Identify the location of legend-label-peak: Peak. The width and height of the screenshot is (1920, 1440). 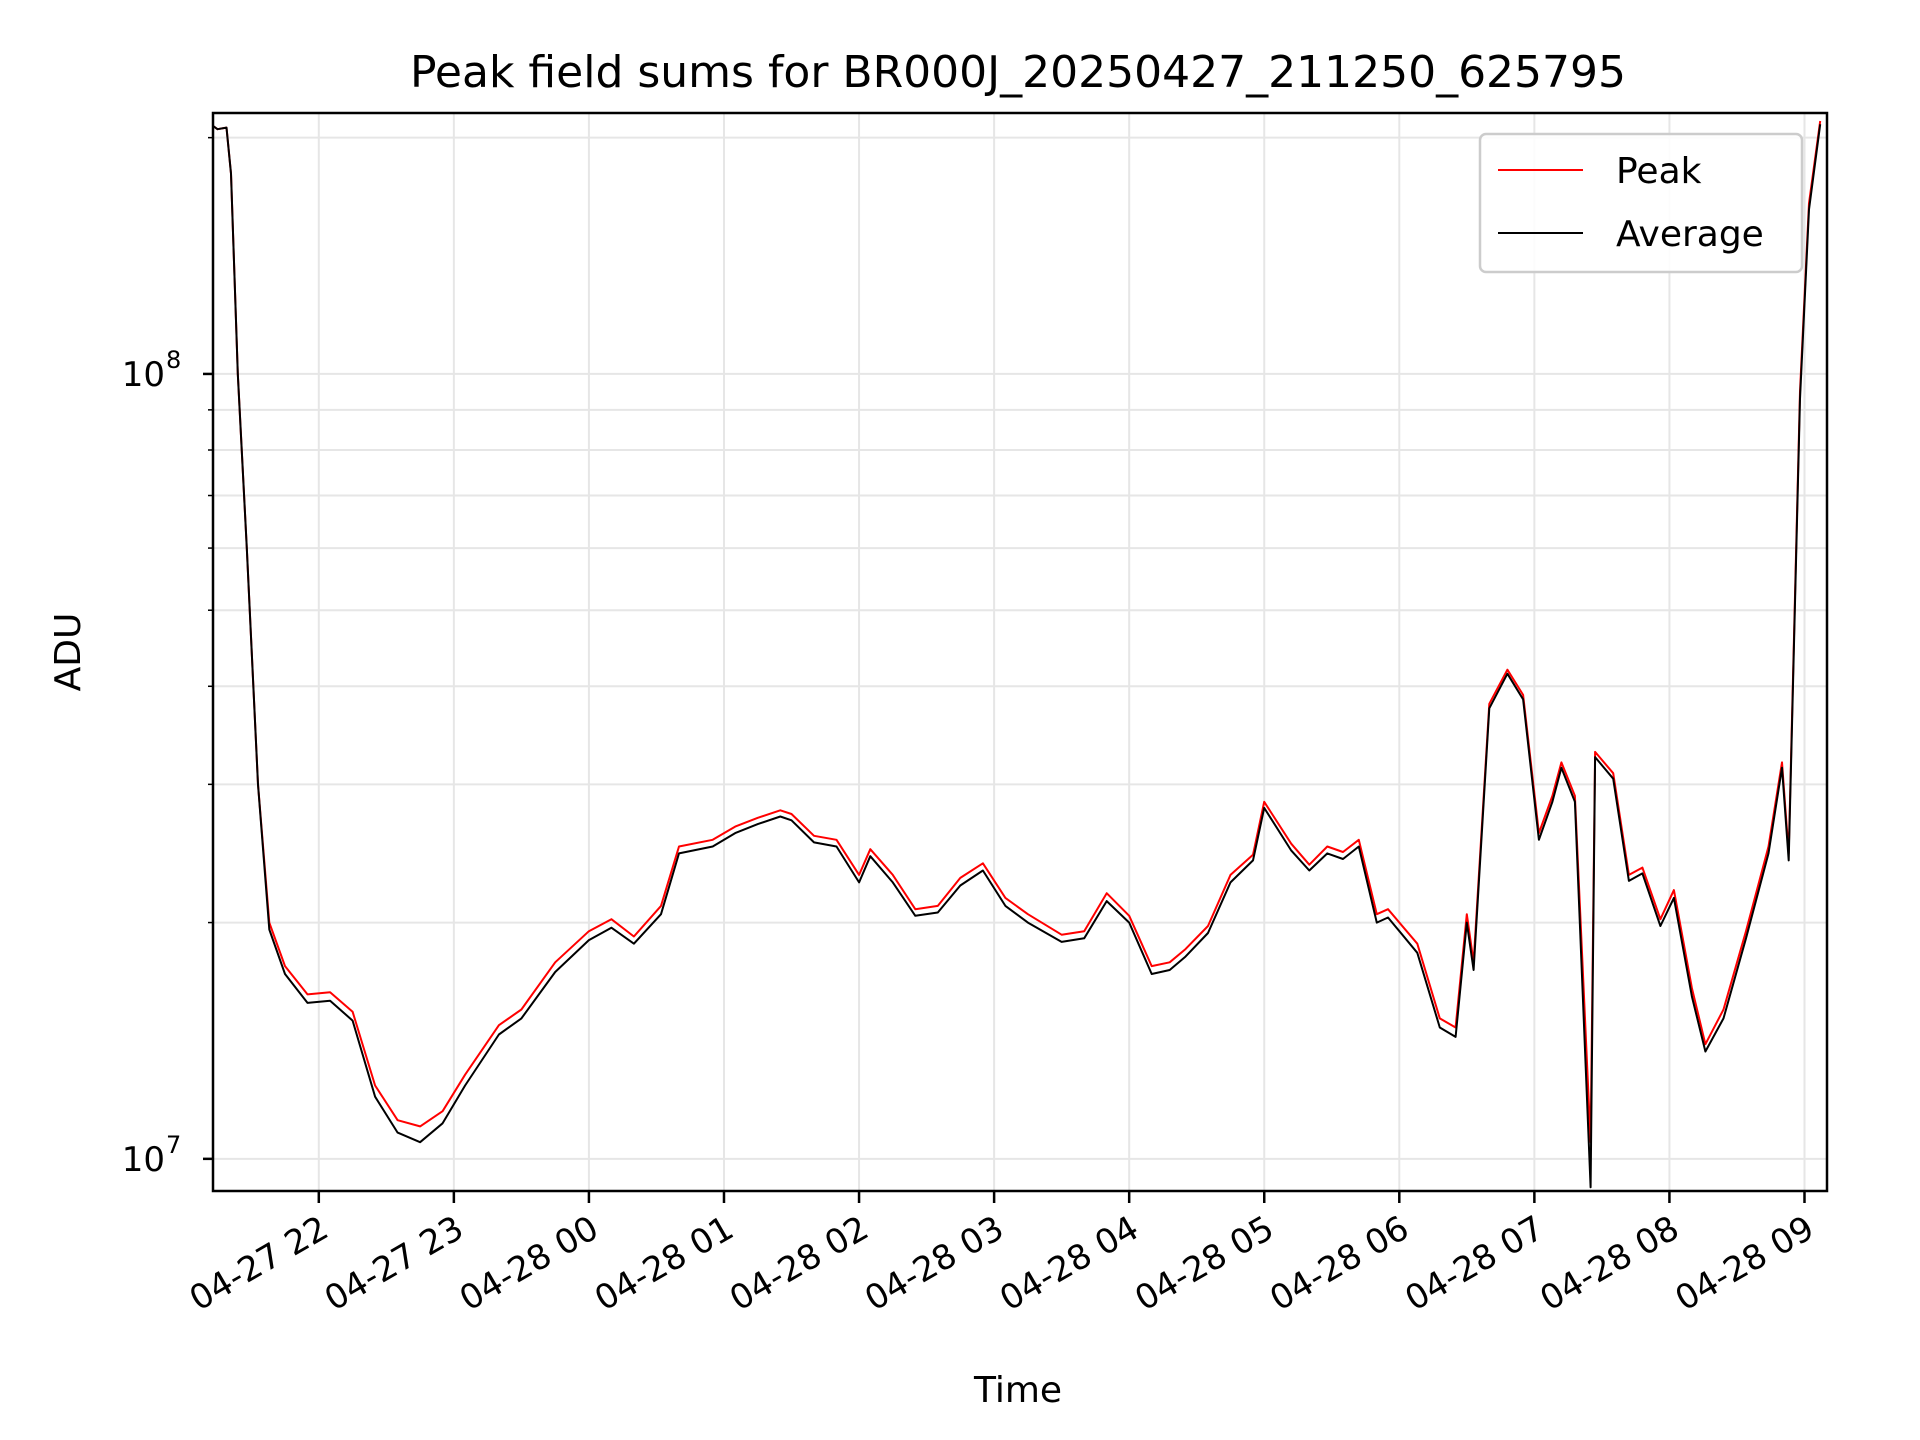
(1659, 171).